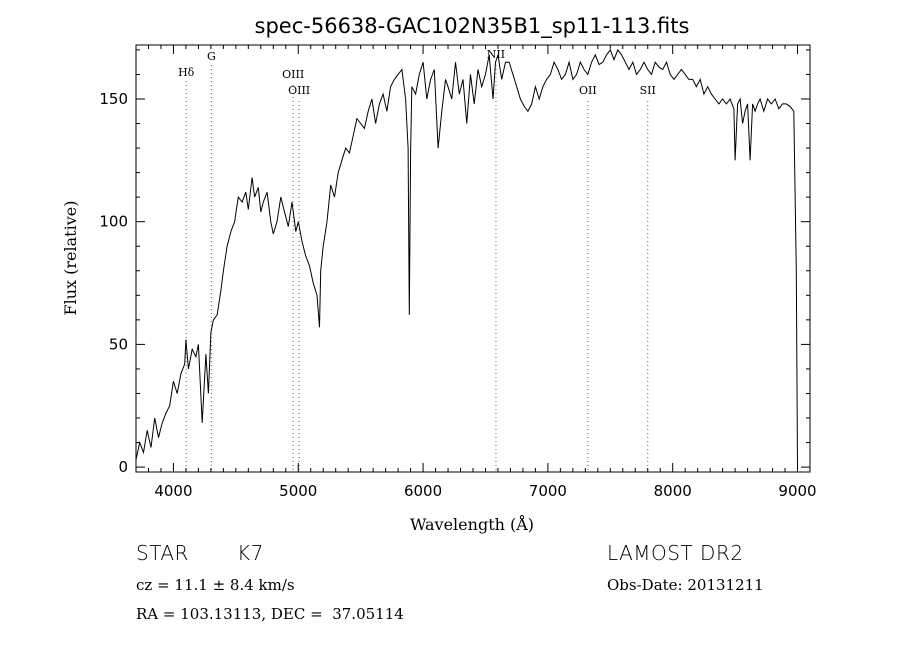  Describe the element at coordinates (685, 585) in the screenshot. I see `obs-date-text: Obs-Date: 20131211` at that location.